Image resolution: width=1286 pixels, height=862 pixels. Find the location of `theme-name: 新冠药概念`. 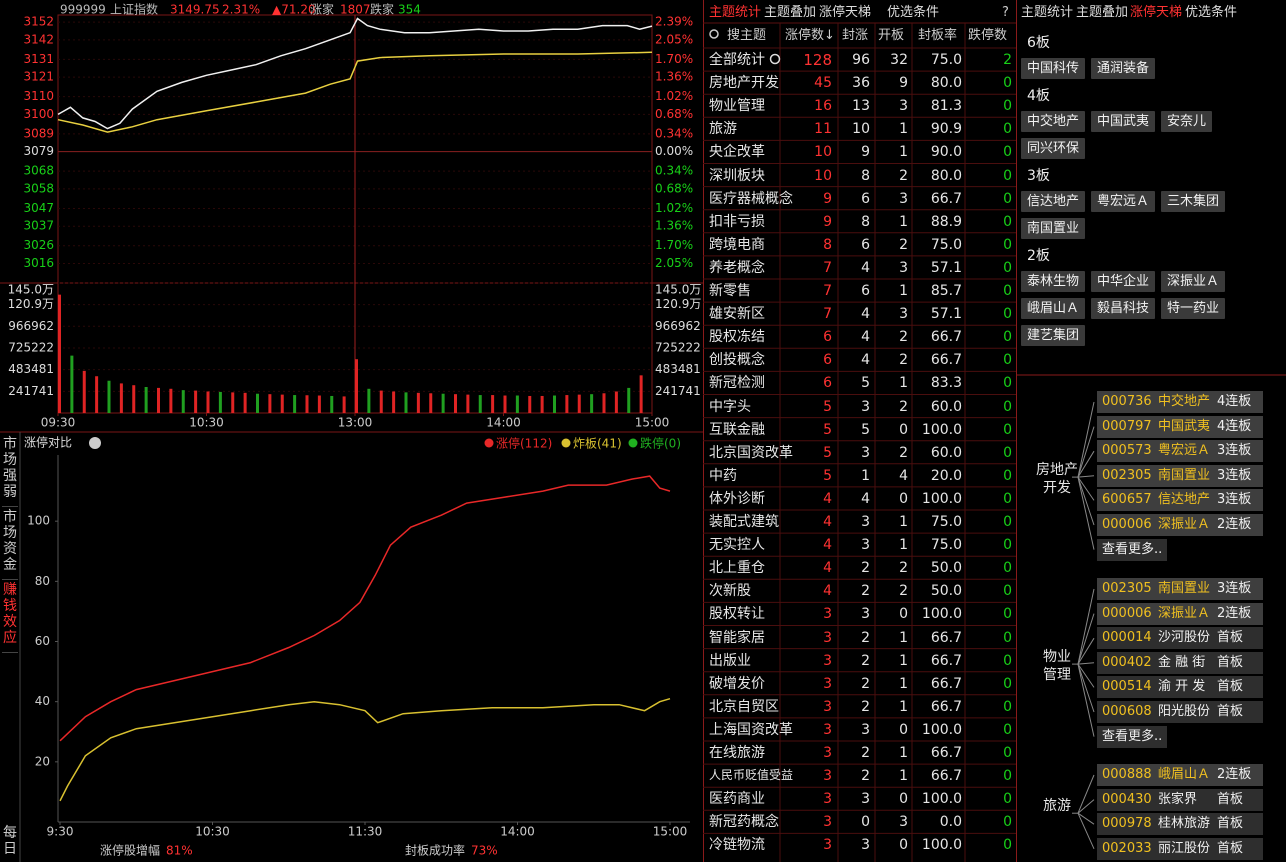

theme-name: 新冠药概念 is located at coordinates (744, 822).